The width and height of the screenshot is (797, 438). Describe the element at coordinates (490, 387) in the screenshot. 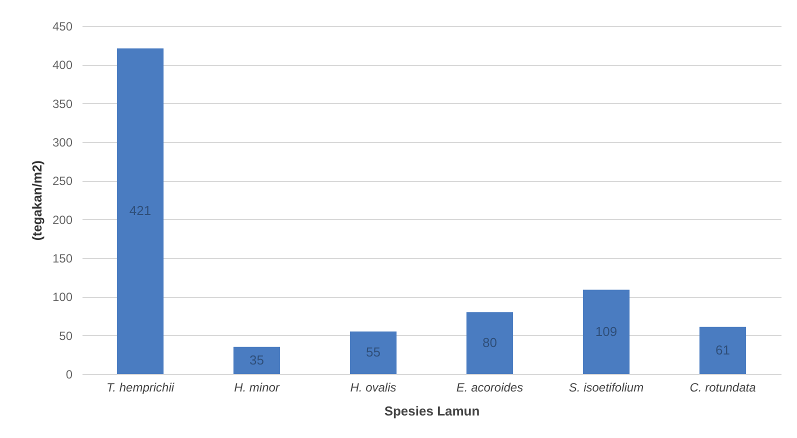

I see `x-tick-label: E. acoroides` at that location.